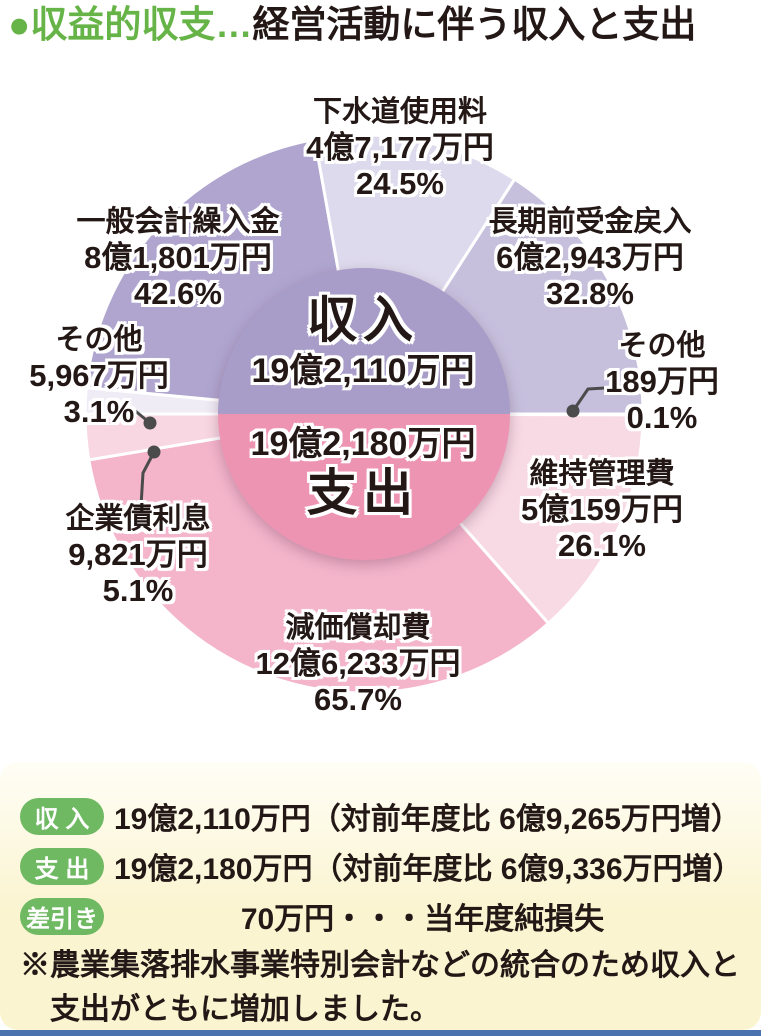  Describe the element at coordinates (400, 183) in the screenshot. I see `segment-percent: 24.5%` at that location.